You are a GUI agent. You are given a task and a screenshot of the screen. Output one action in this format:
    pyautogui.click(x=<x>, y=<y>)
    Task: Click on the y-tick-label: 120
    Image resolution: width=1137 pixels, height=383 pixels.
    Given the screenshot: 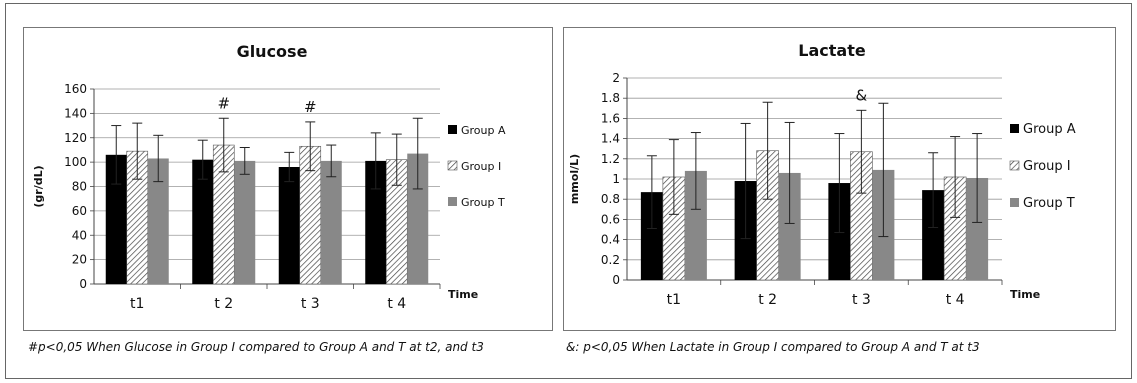 What is the action you would take?
    pyautogui.click(x=75, y=138)
    